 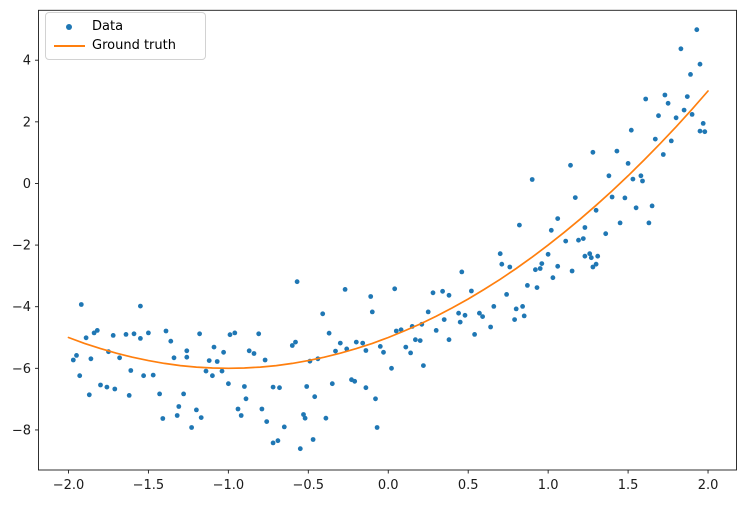 What do you see at coordinates (27, 122) in the screenshot?
I see `y-tick-label: 2` at bounding box center [27, 122].